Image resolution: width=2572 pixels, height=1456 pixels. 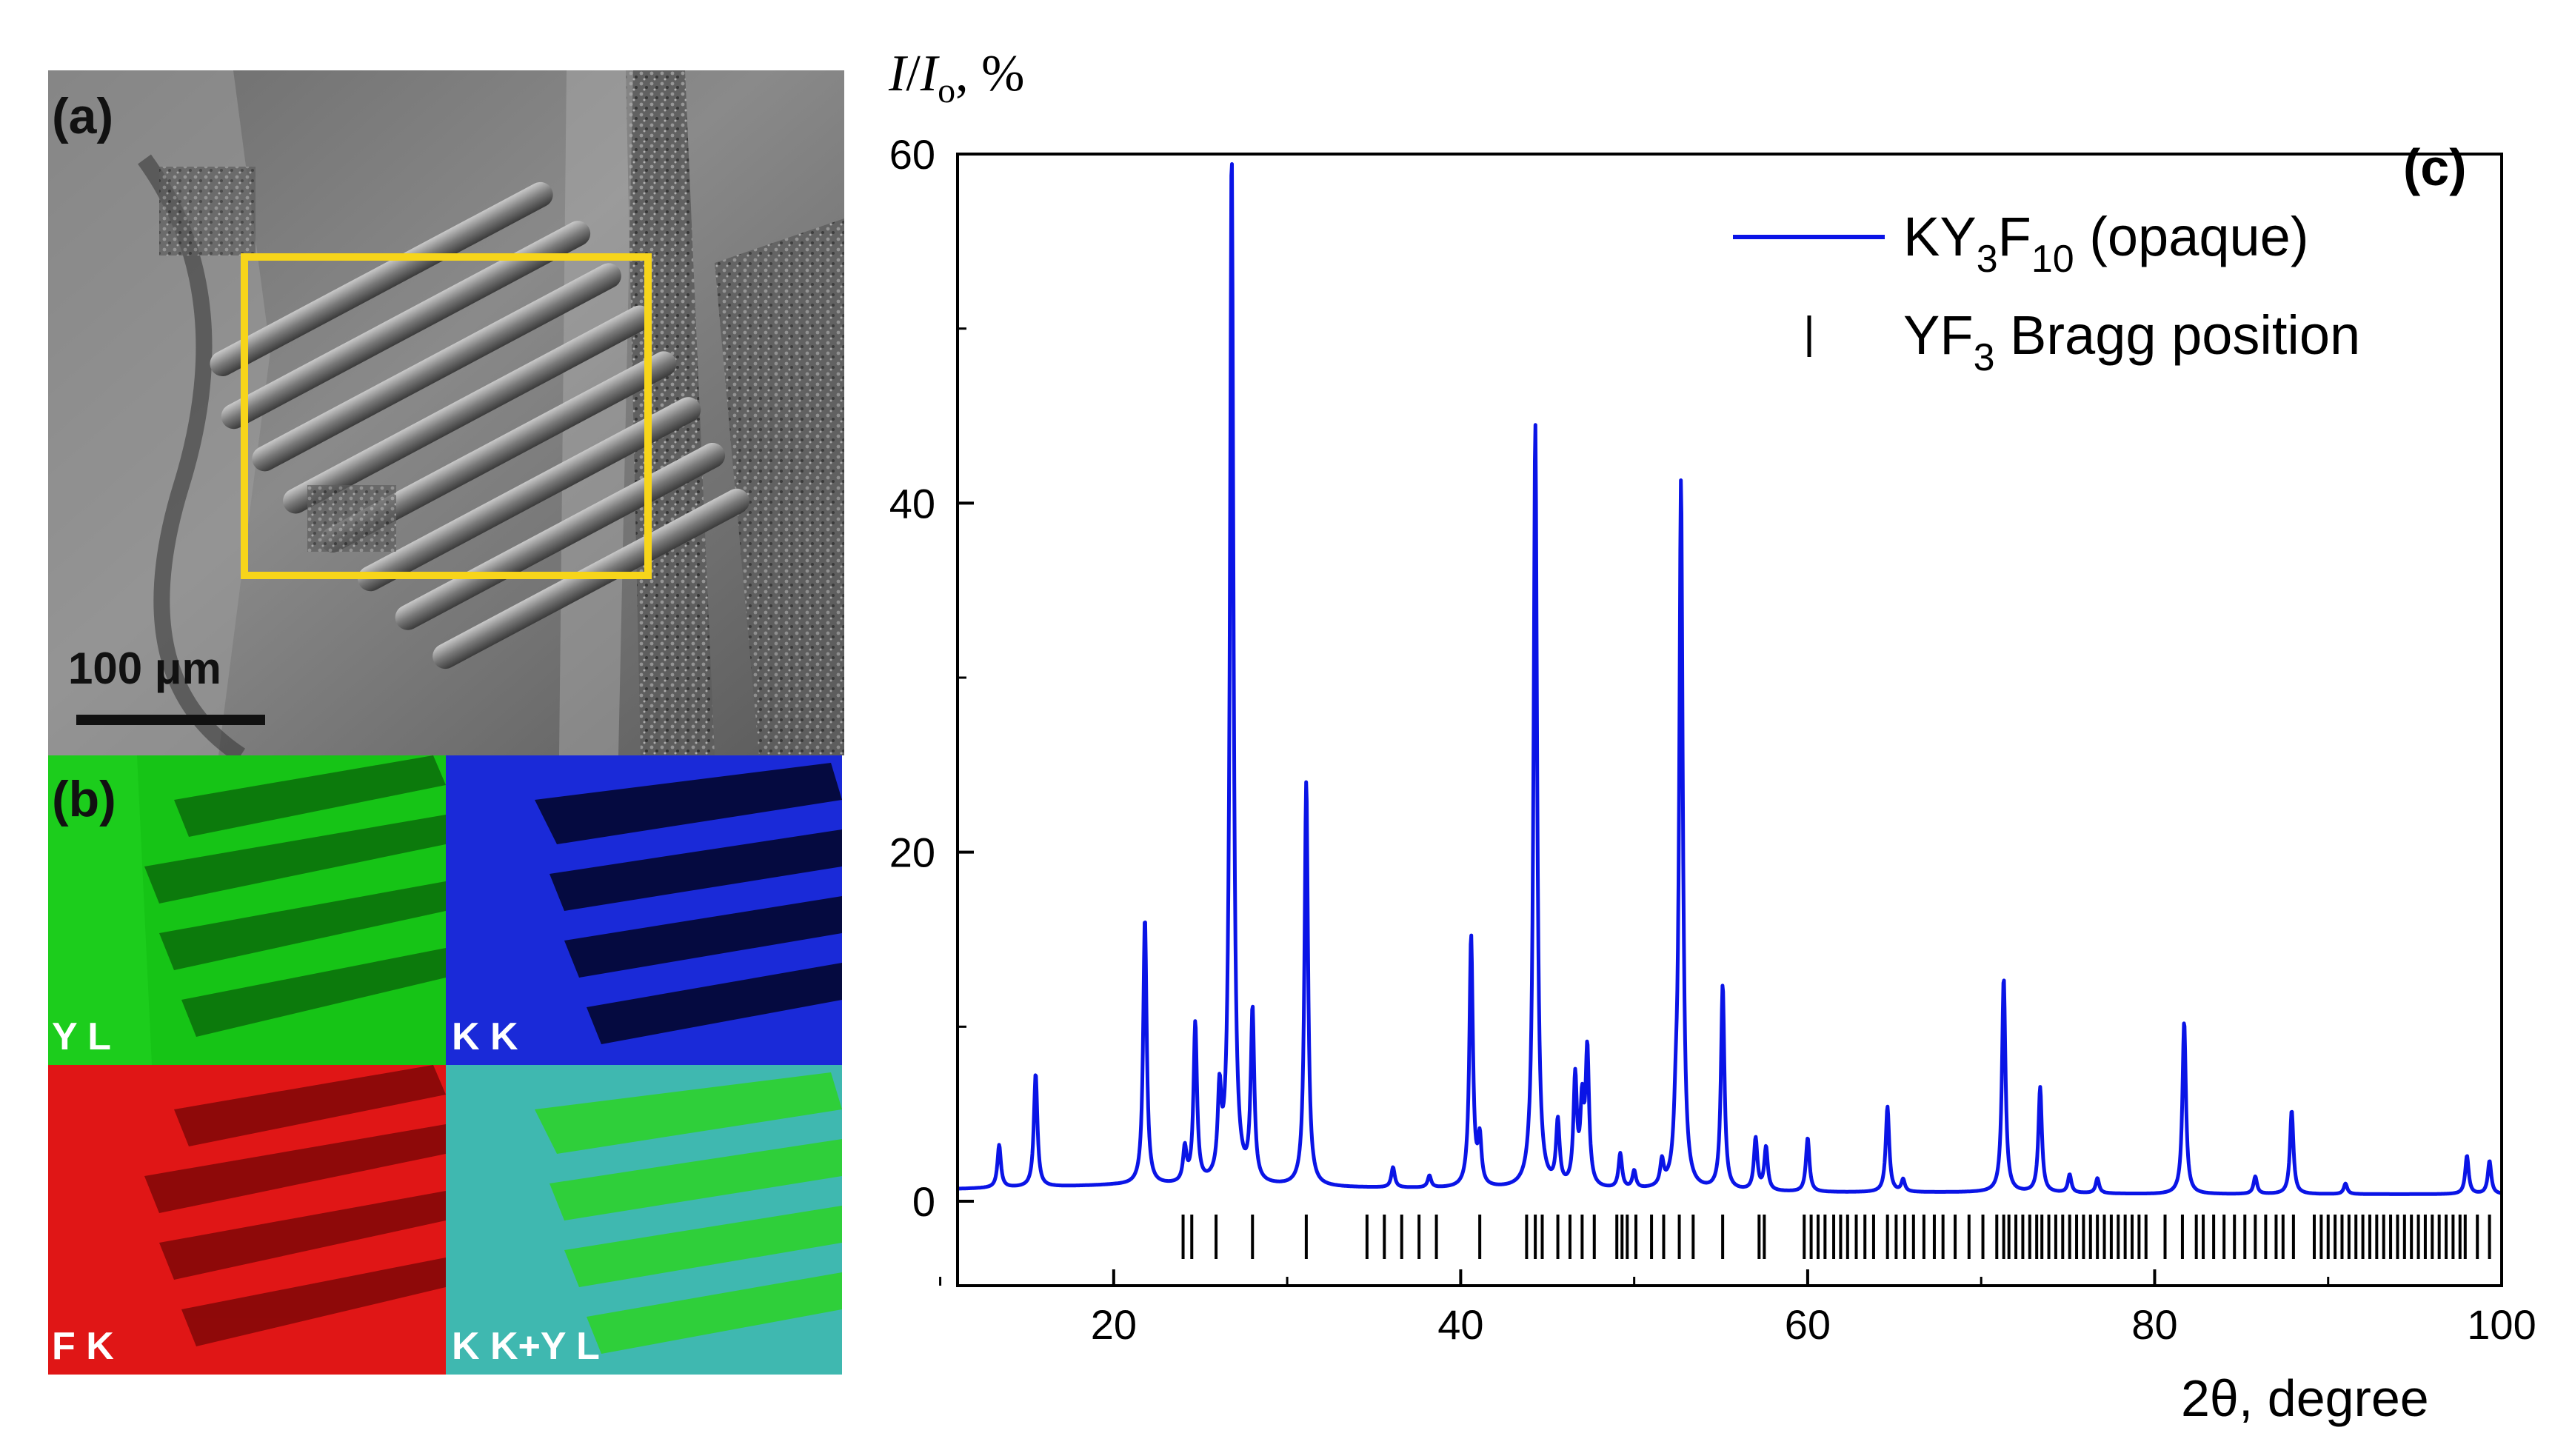 I want to click on scale-bar, so click(x=170, y=720).